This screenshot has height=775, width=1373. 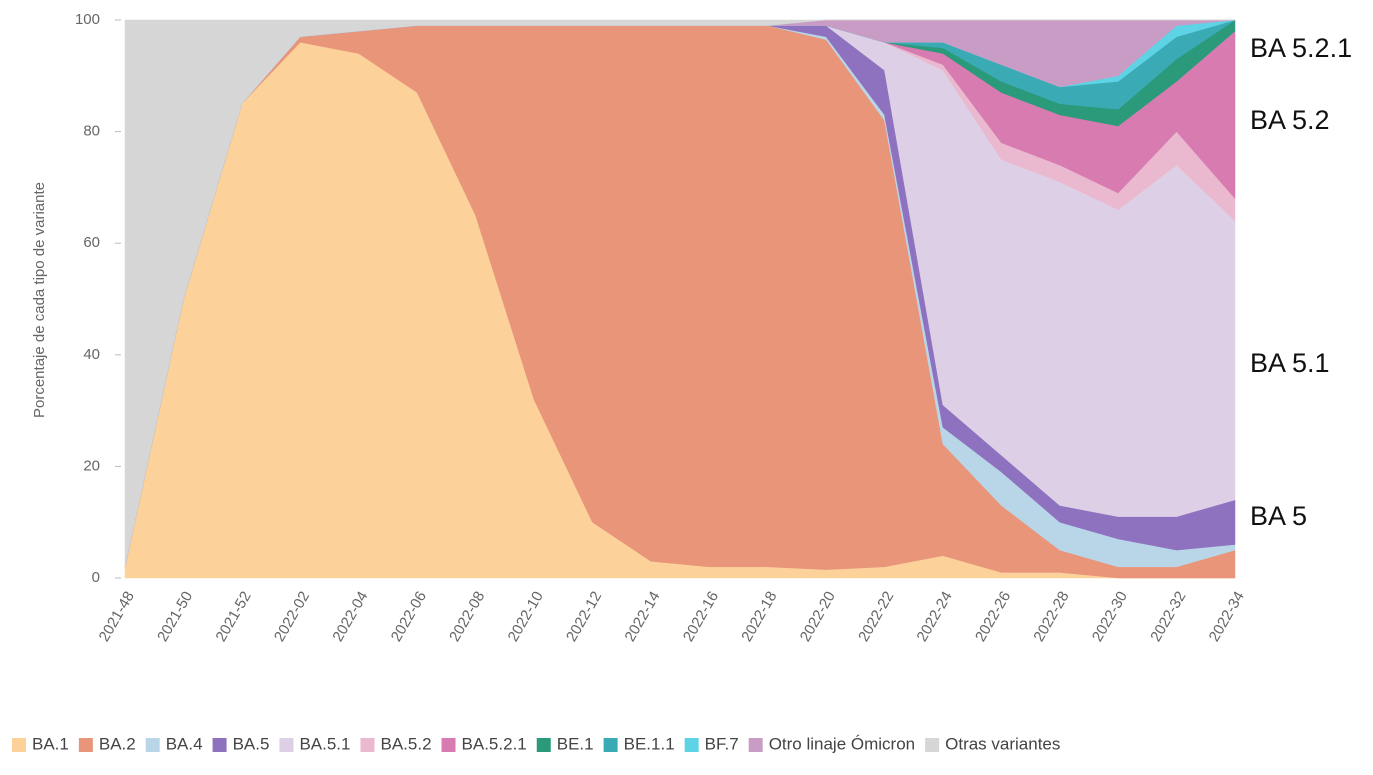 I want to click on y-tick-label: 20, so click(x=91, y=465).